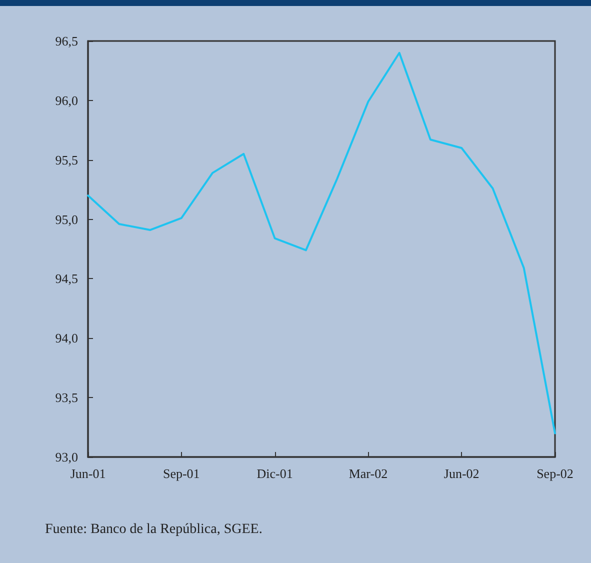 The width and height of the screenshot is (591, 563). What do you see at coordinates (66, 100) in the screenshot?
I see `y-tick-label: 96,0` at bounding box center [66, 100].